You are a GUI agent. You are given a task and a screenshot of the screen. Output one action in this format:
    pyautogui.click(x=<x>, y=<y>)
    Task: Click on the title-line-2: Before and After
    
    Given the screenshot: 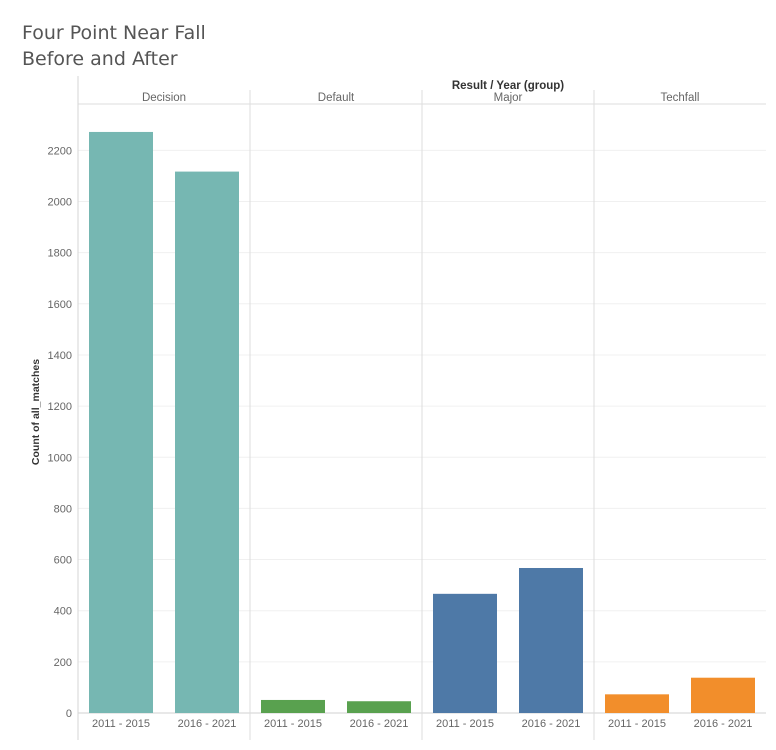 What is the action you would take?
    pyautogui.click(x=100, y=59)
    